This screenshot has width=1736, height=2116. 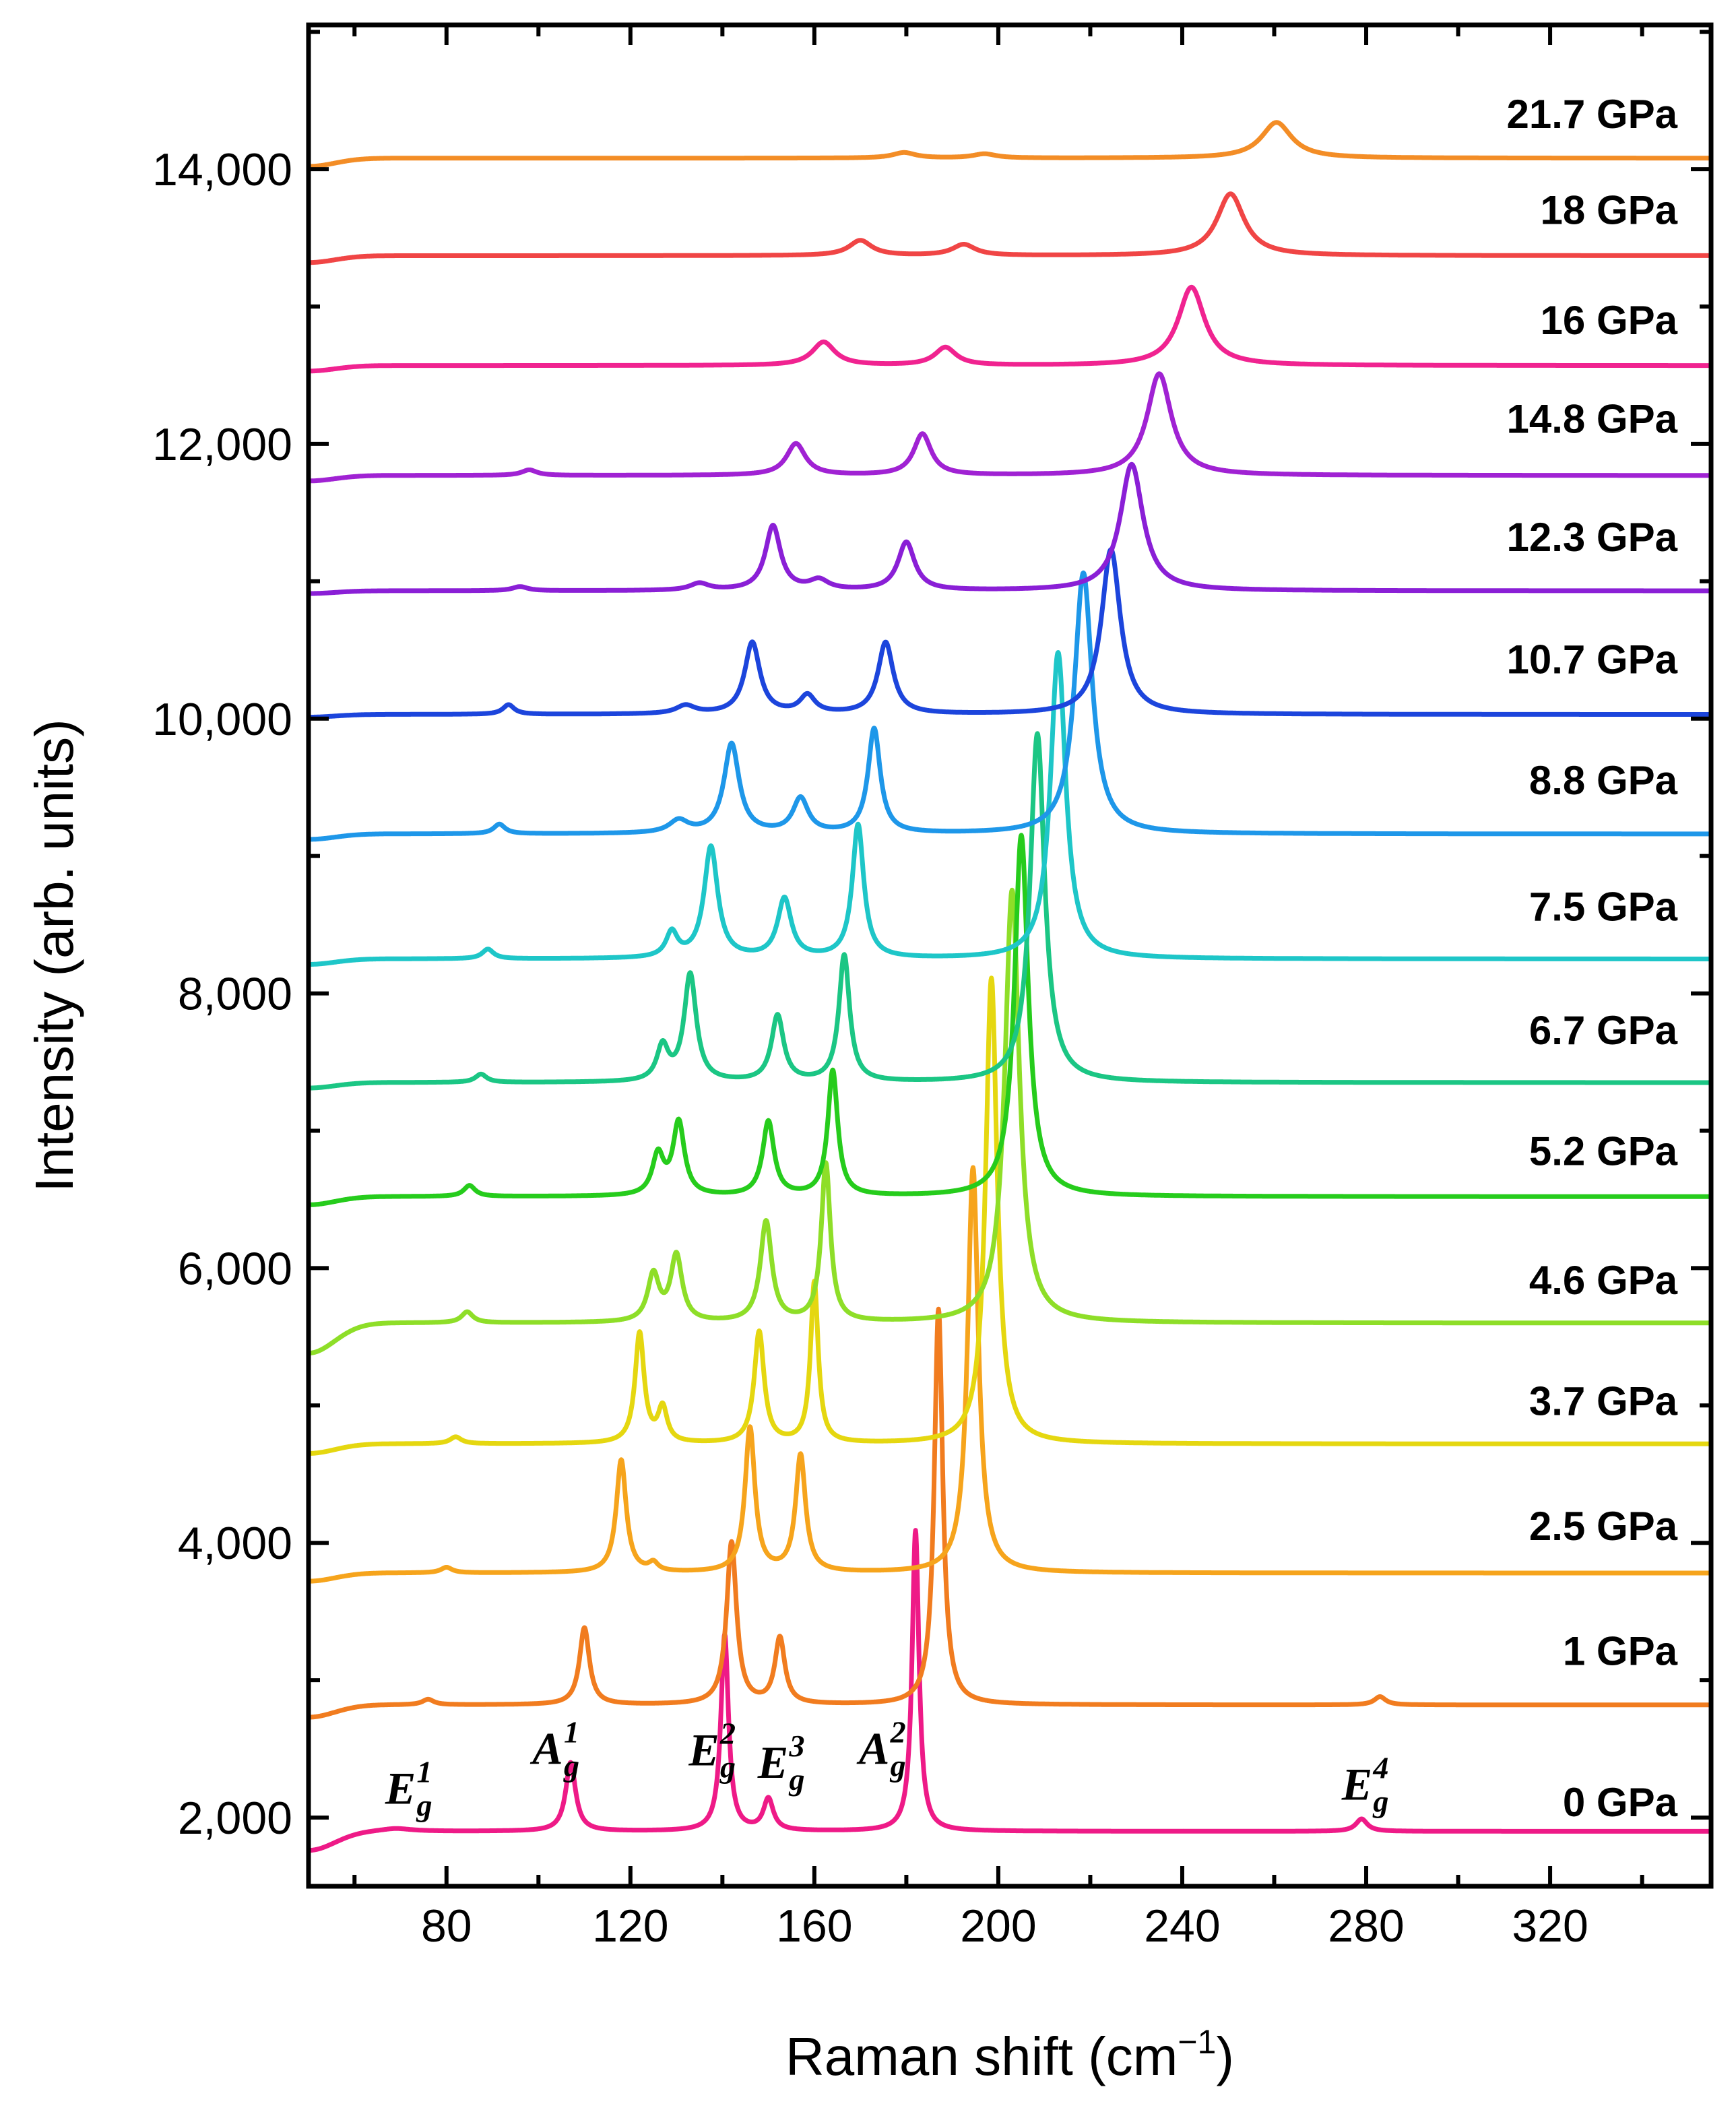 I want to click on y-tick-label-14000: 14,000, so click(x=222, y=169).